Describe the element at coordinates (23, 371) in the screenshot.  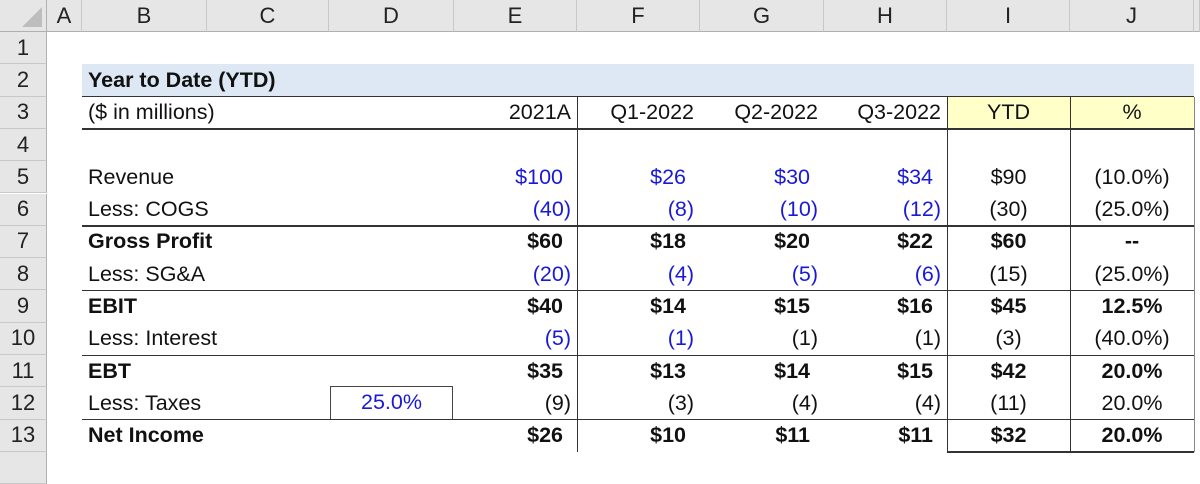
I see `row-header-11: 11` at that location.